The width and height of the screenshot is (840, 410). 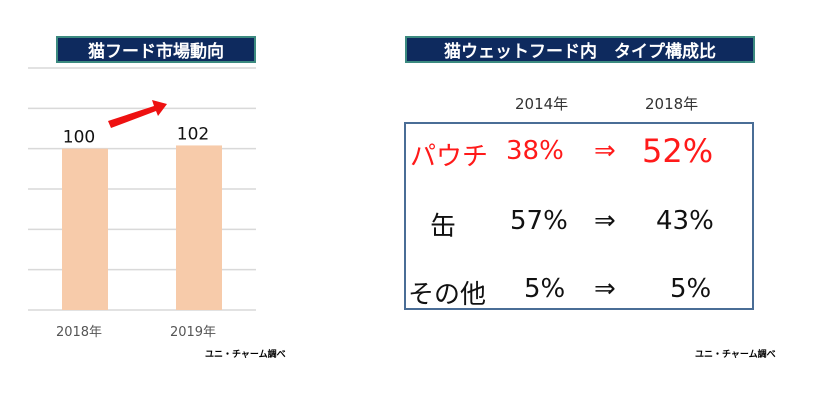 What do you see at coordinates (447, 295) in the screenshot?
I see `row-label: その他` at bounding box center [447, 295].